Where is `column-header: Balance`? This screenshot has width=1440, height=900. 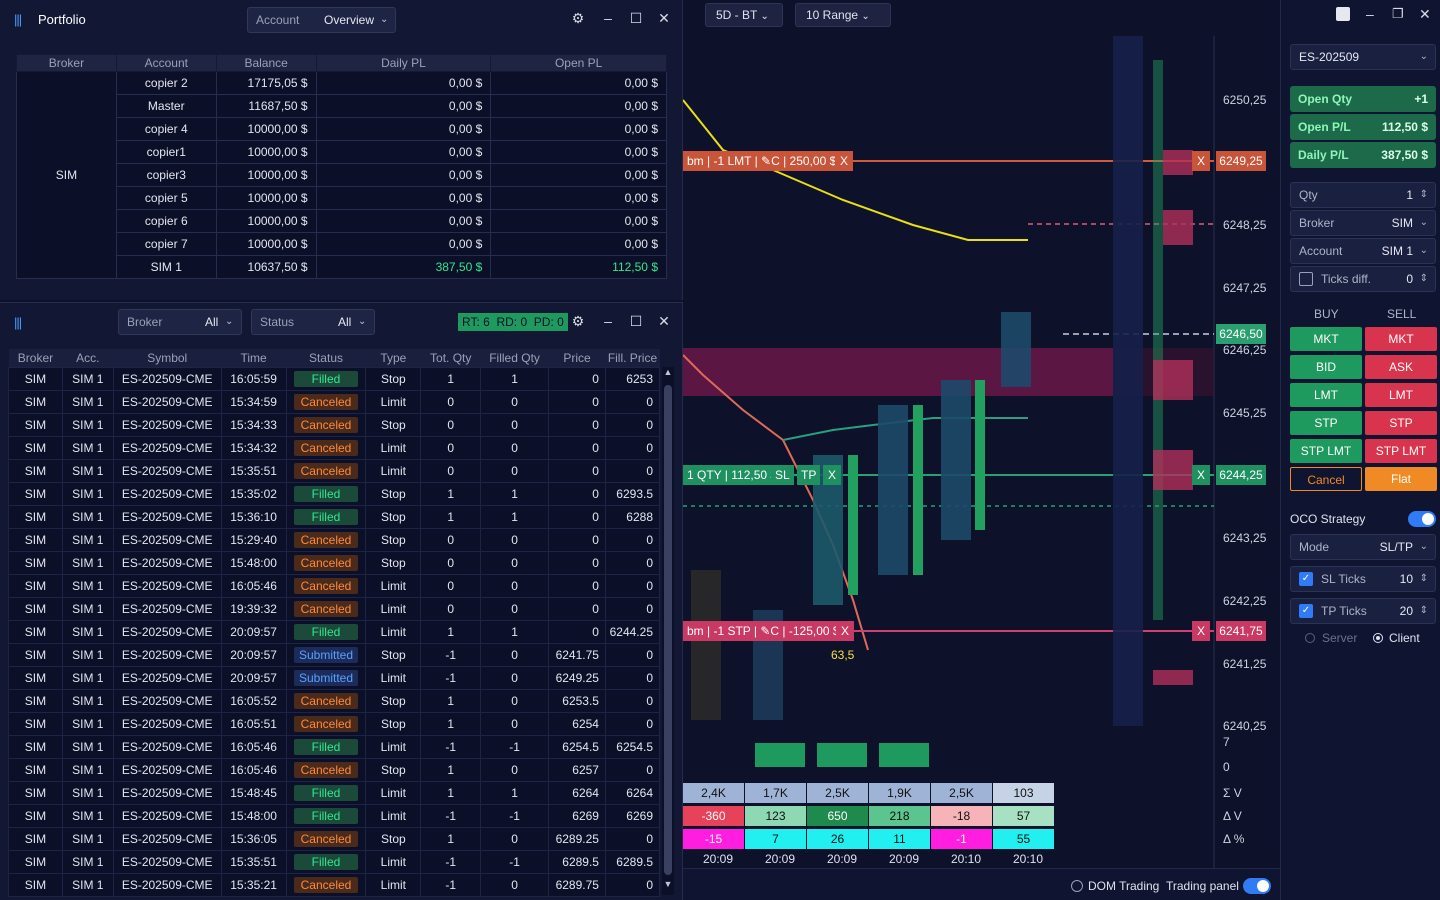 column-header: Balance is located at coordinates (266, 63).